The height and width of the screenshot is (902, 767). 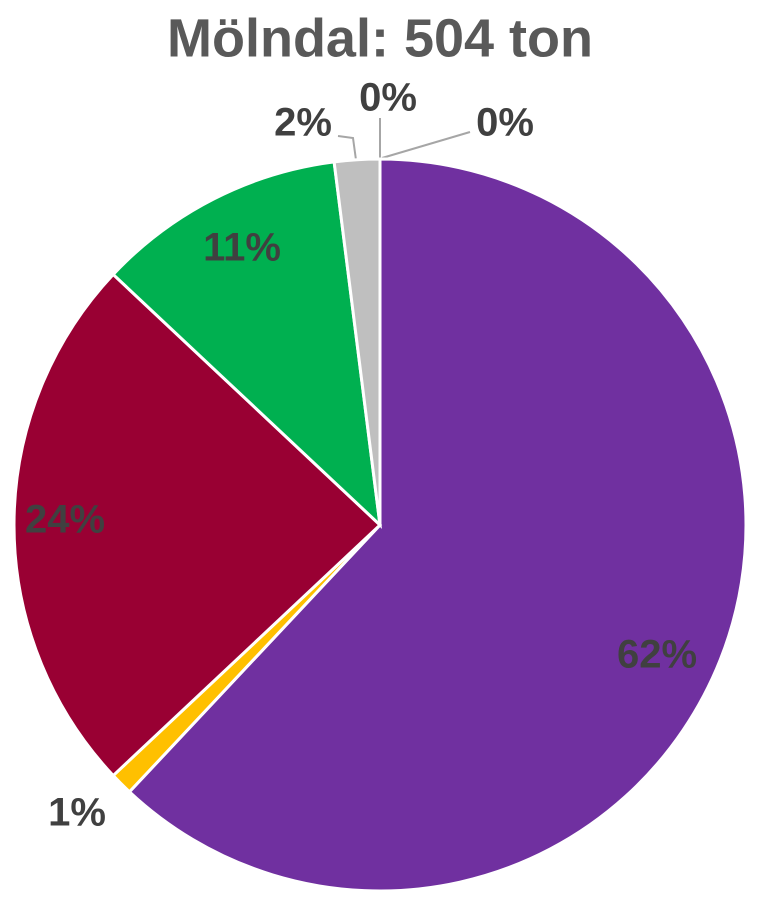 I want to click on data-label: 1%, so click(x=77, y=813).